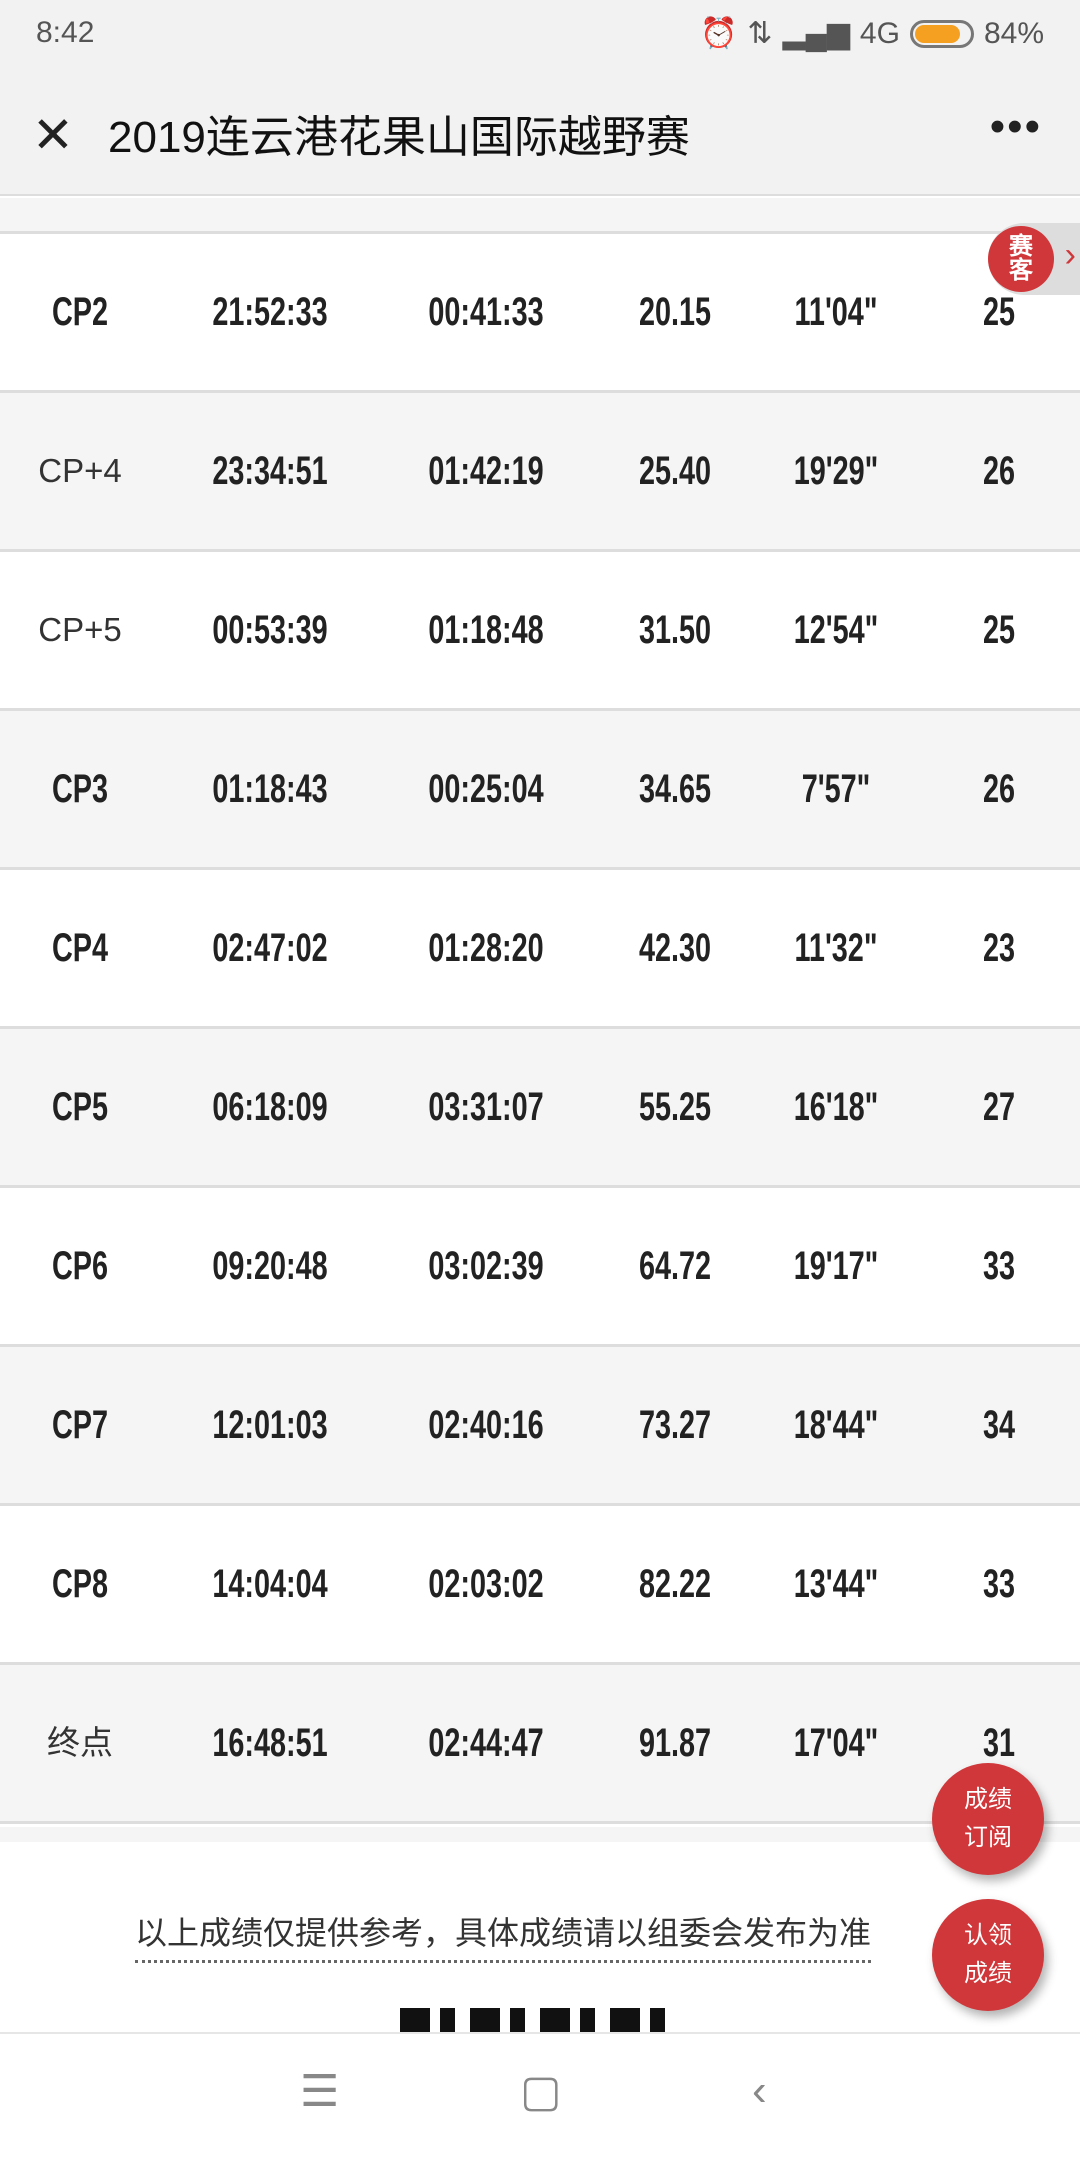 This screenshot has width=1080, height=2160. I want to click on table-cell: 00:41:33, so click(486, 312).